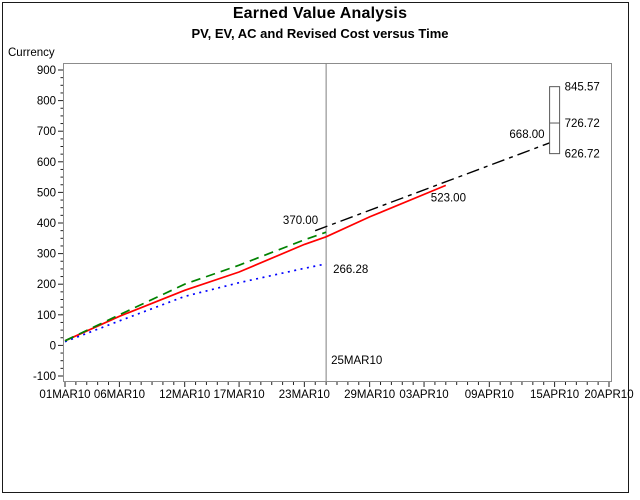 This screenshot has width=640, height=500. Describe the element at coordinates (320, 33) in the screenshot. I see `chart-subtitle: PV, EV, AC and Revised Cost versus Time` at that location.